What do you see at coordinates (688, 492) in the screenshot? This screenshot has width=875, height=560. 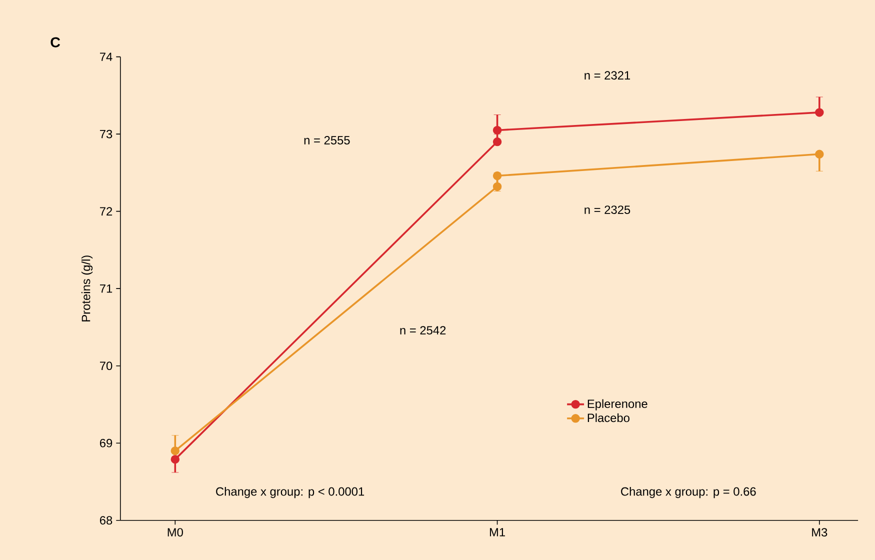 I see `annotation: Change x group: p = 0.66` at bounding box center [688, 492].